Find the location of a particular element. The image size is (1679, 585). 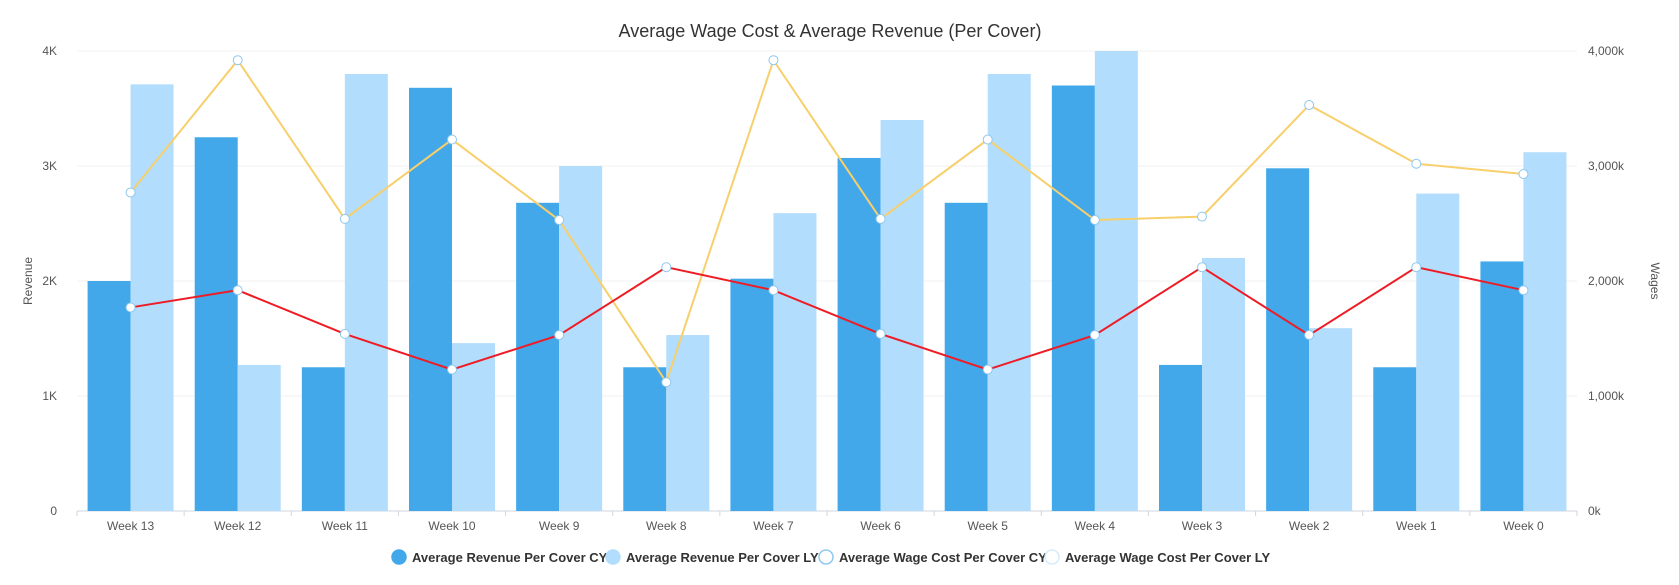

y-left-tick-label: 0 is located at coordinates (53, 511).